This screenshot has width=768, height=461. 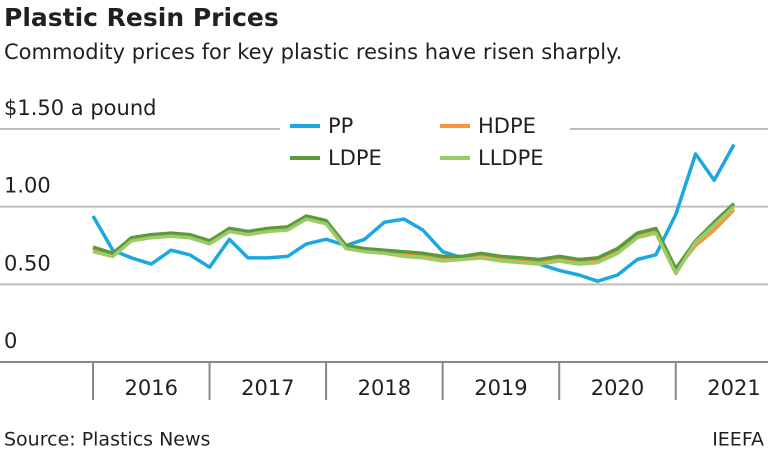 I want to click on credit: IEEFA, so click(x=738, y=440).